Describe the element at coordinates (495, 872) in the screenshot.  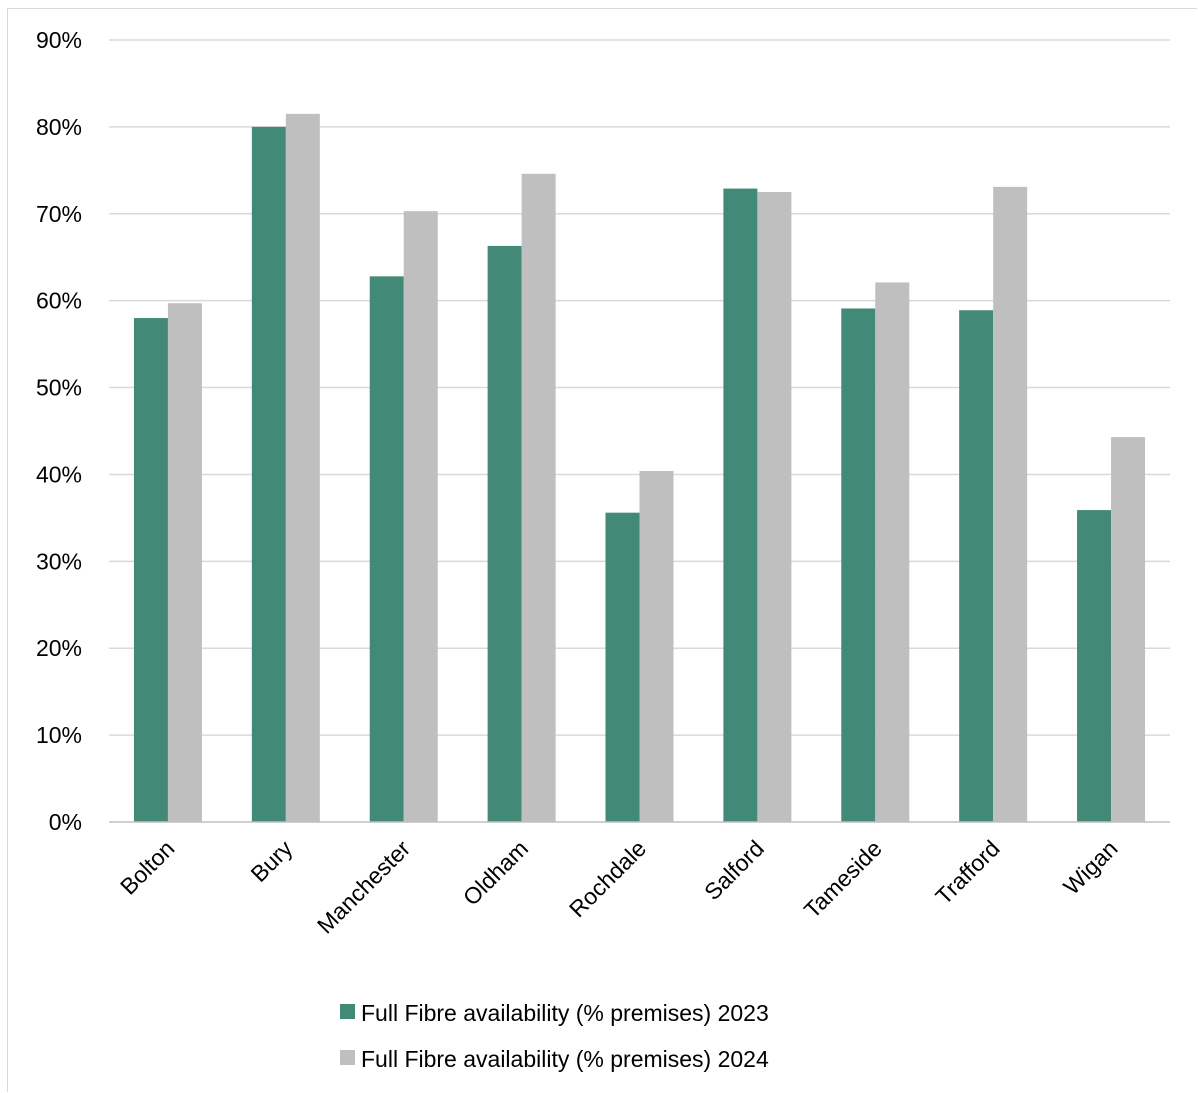
I see `x-tick-label: Oldham` at that location.